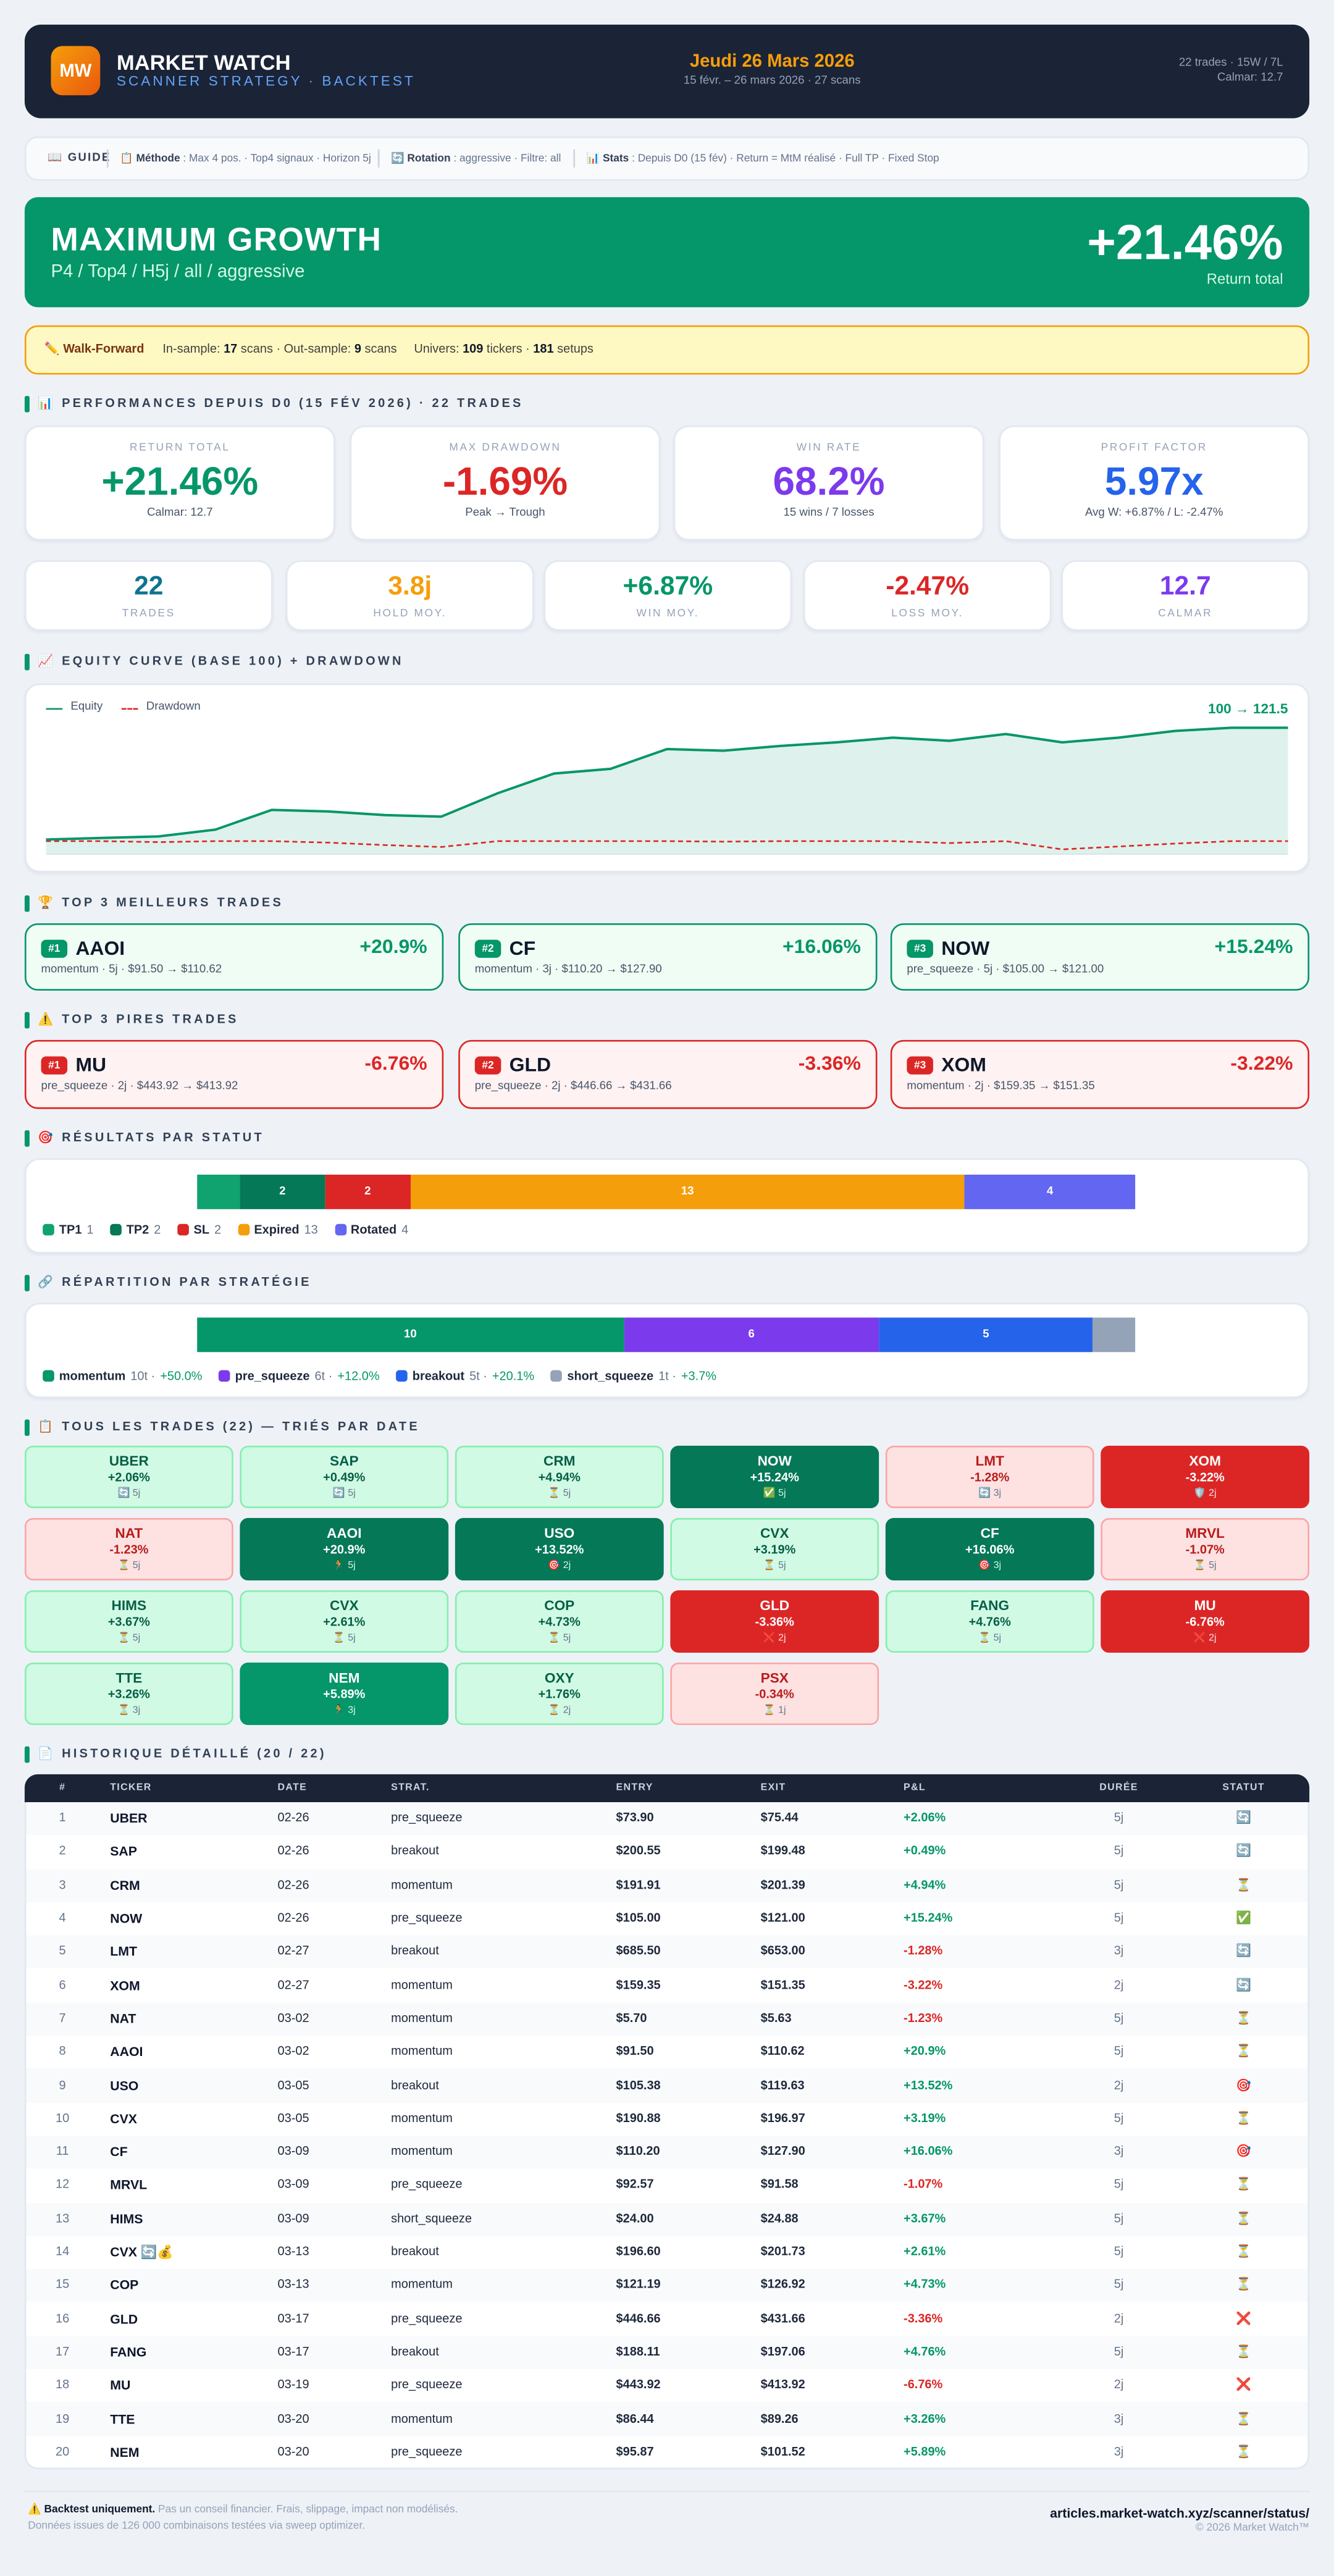 This screenshot has height=2576, width=1334. I want to click on section-title: 🎯 RÉSULTATS PAR STATUT, so click(151, 1138).